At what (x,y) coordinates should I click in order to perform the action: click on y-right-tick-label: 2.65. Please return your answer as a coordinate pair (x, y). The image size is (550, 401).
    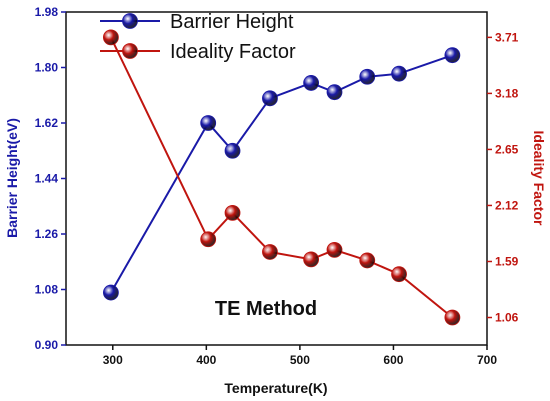
    Looking at the image, I should click on (507, 149).